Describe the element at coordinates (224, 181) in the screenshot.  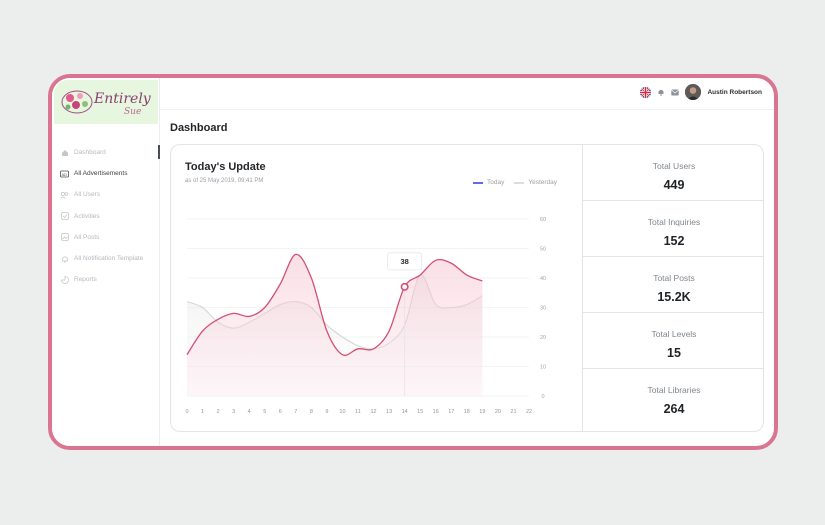
I see `chart-subtitle: as of 25 May 2019, 09:41 PM` at that location.